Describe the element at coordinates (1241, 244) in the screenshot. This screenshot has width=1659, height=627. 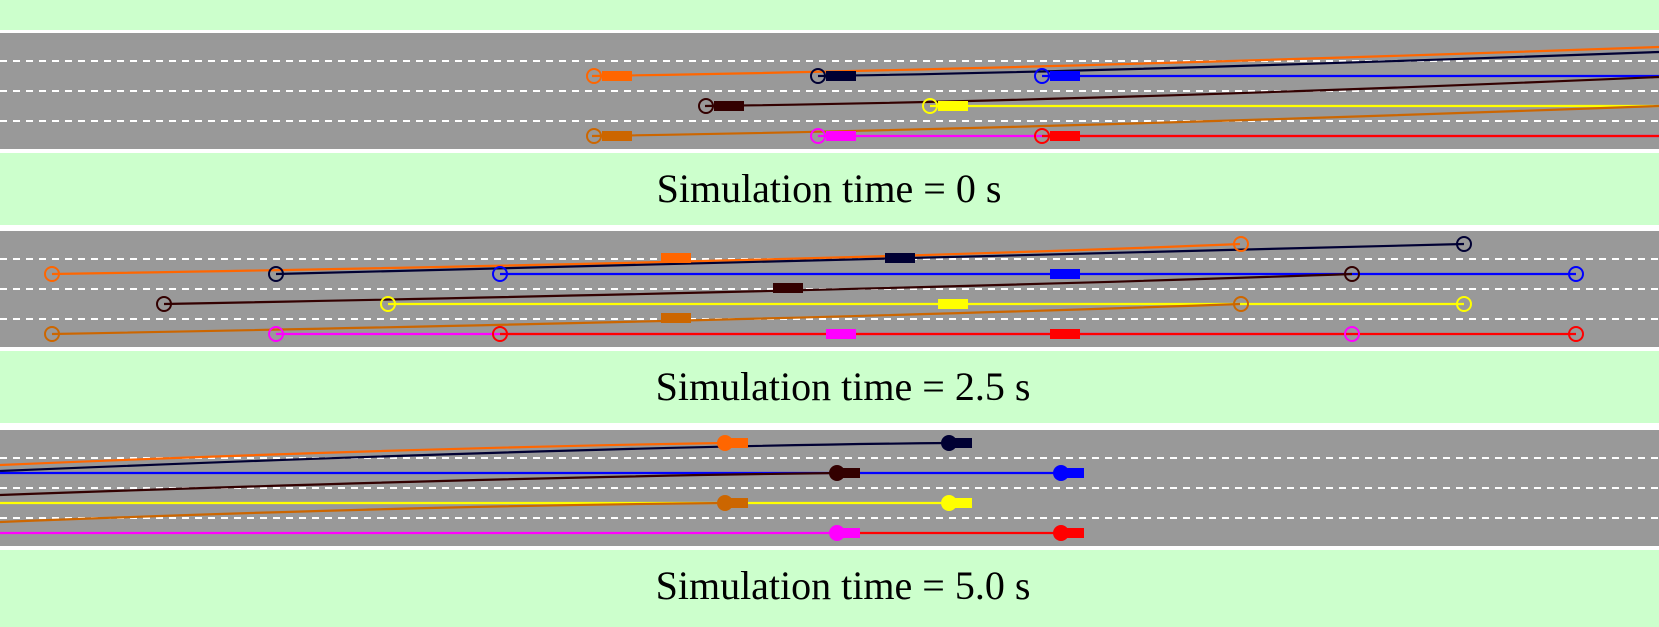
I see `end-marker-orange` at that location.